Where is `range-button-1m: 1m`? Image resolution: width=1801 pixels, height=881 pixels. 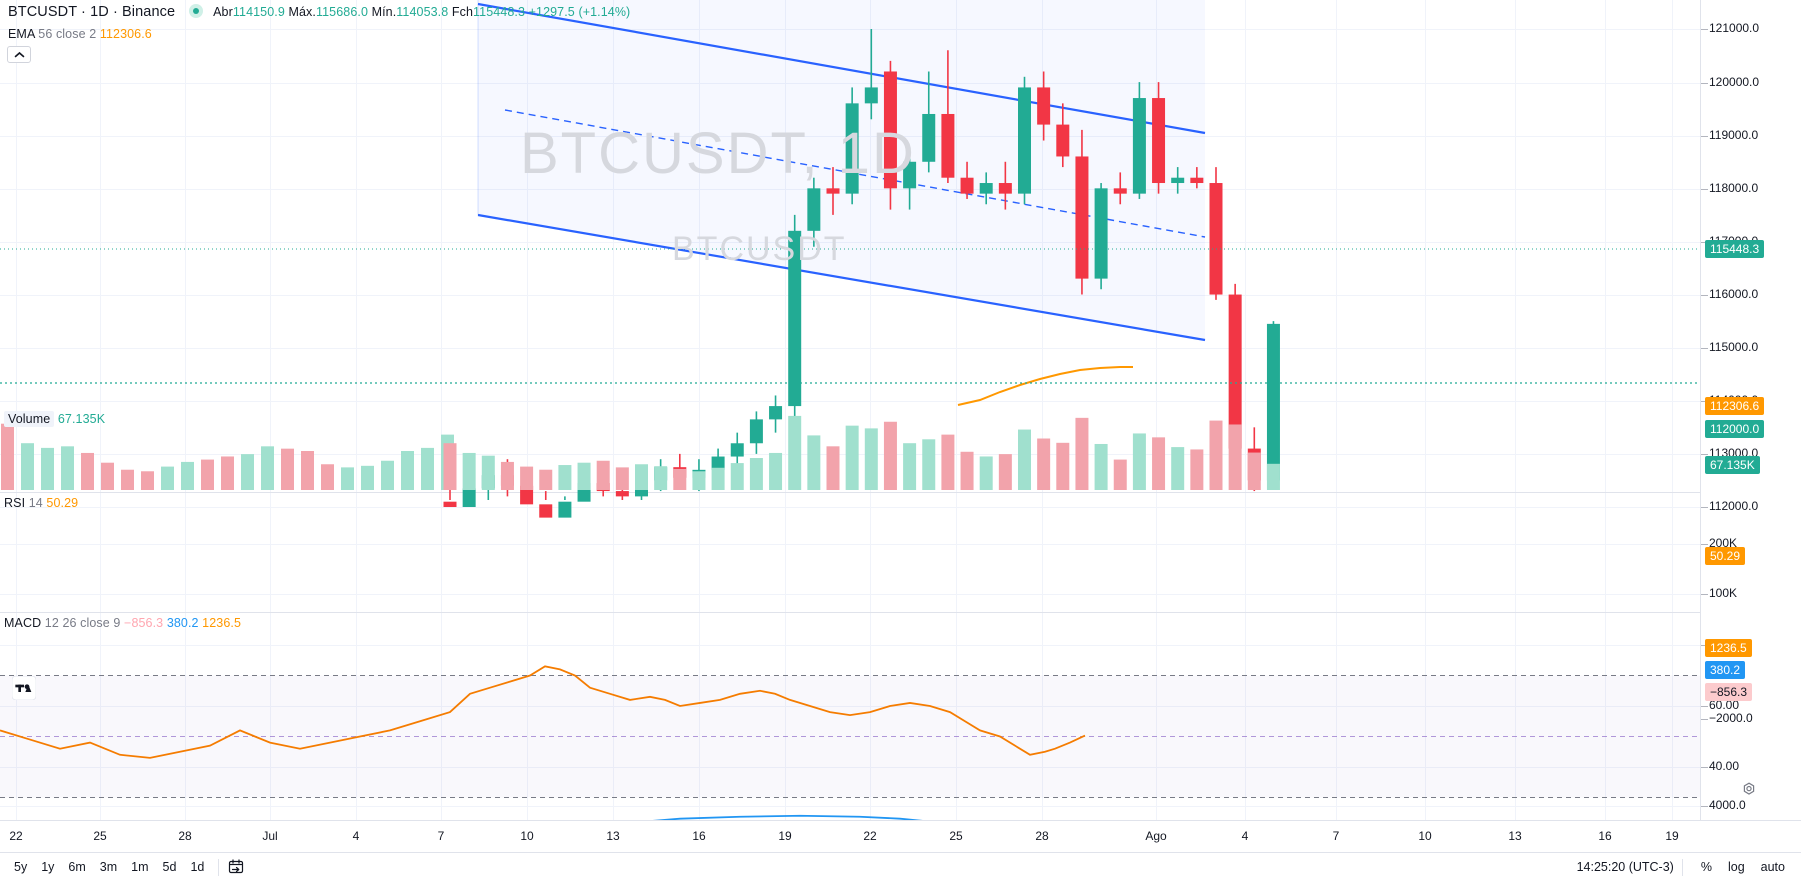 range-button-1m: 1m is located at coordinates (140, 867).